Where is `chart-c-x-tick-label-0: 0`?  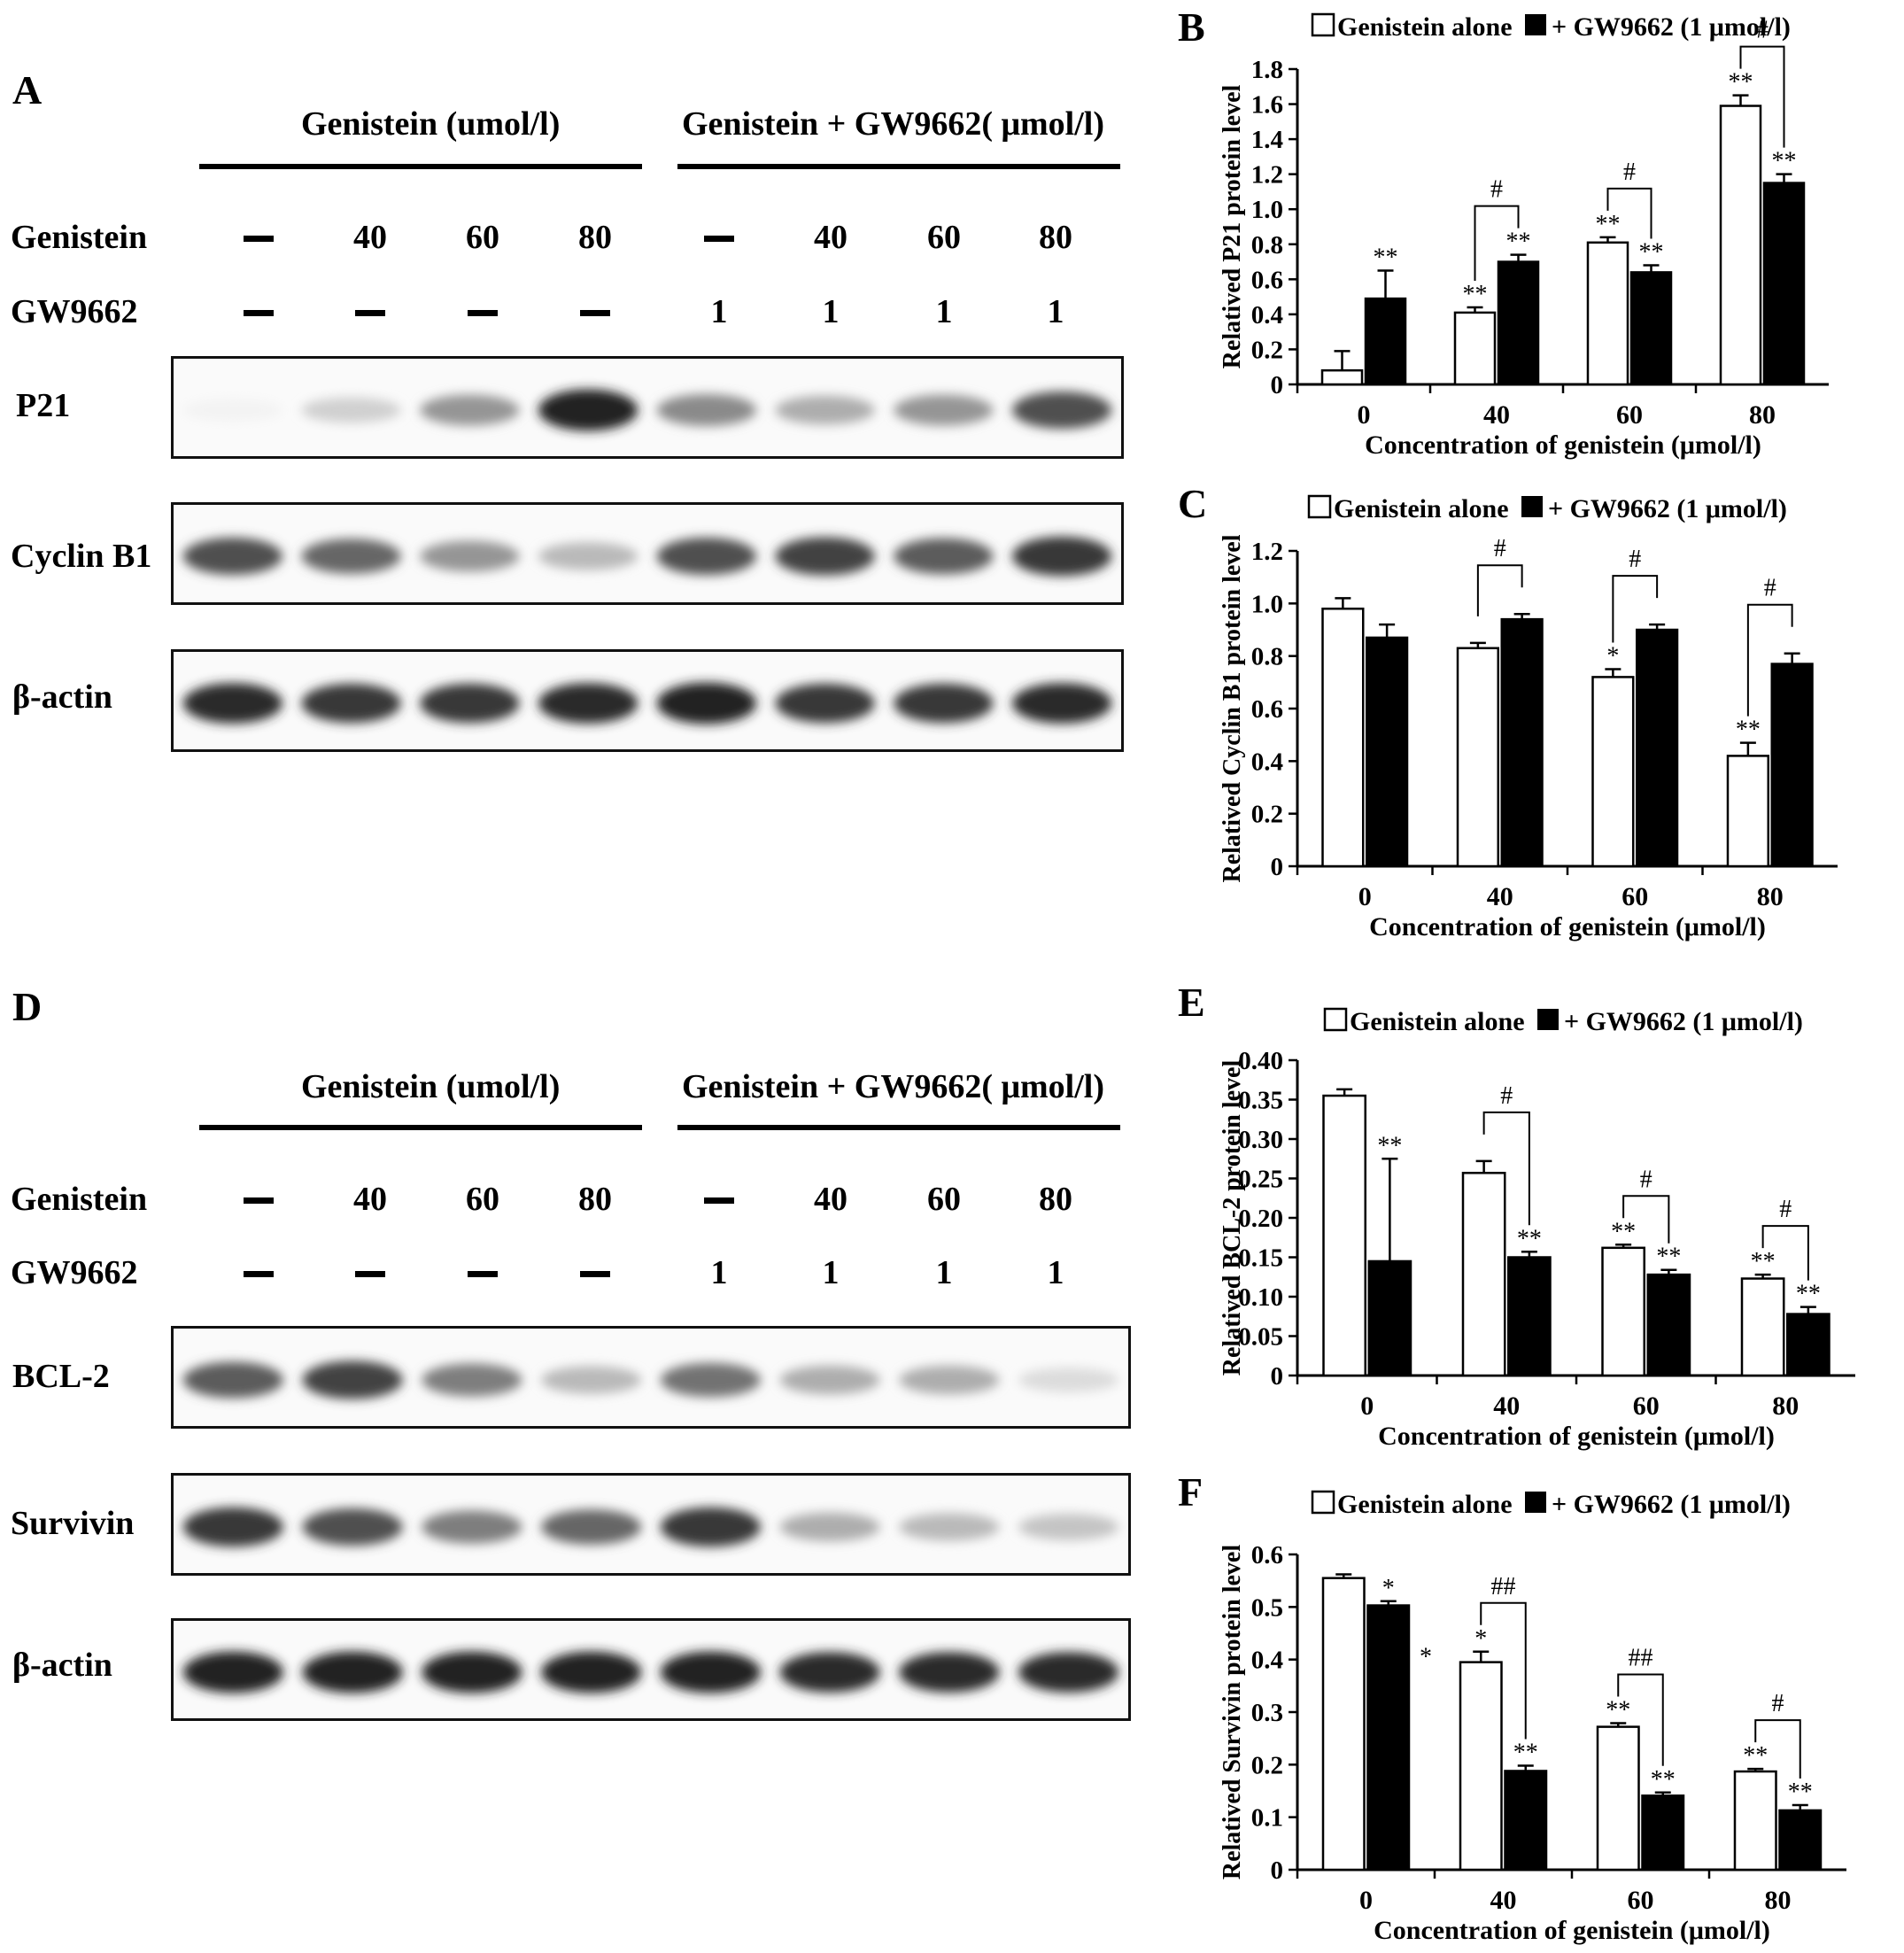
chart-c-x-tick-label-0: 0 is located at coordinates (1365, 896).